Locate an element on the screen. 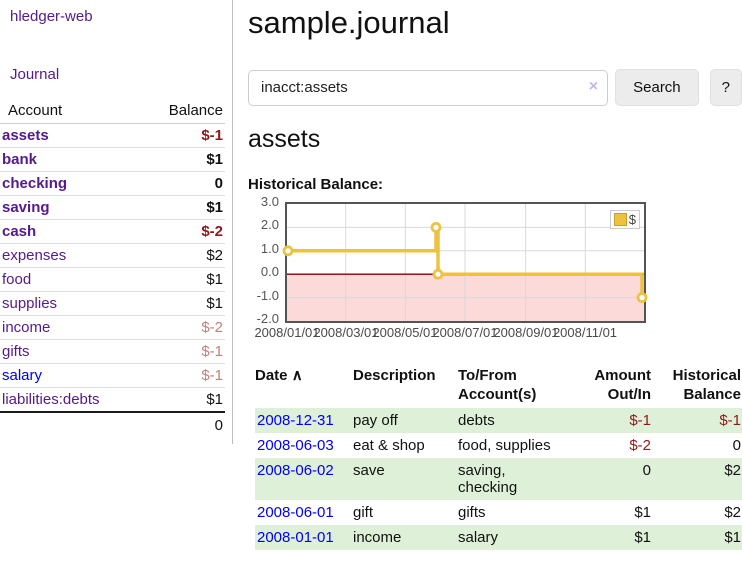 The width and height of the screenshot is (742, 582). account-link-salary: salary is located at coordinates (22, 375).